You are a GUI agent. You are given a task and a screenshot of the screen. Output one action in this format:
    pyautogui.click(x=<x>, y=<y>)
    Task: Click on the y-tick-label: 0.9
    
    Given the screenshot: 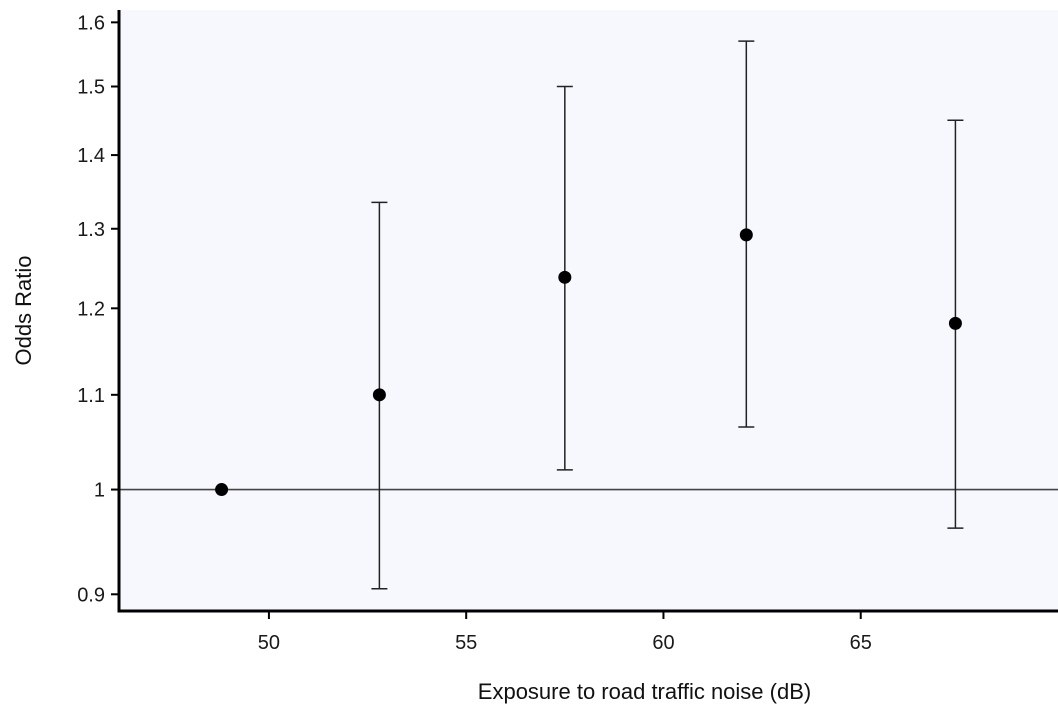 What is the action you would take?
    pyautogui.click(x=91, y=595)
    